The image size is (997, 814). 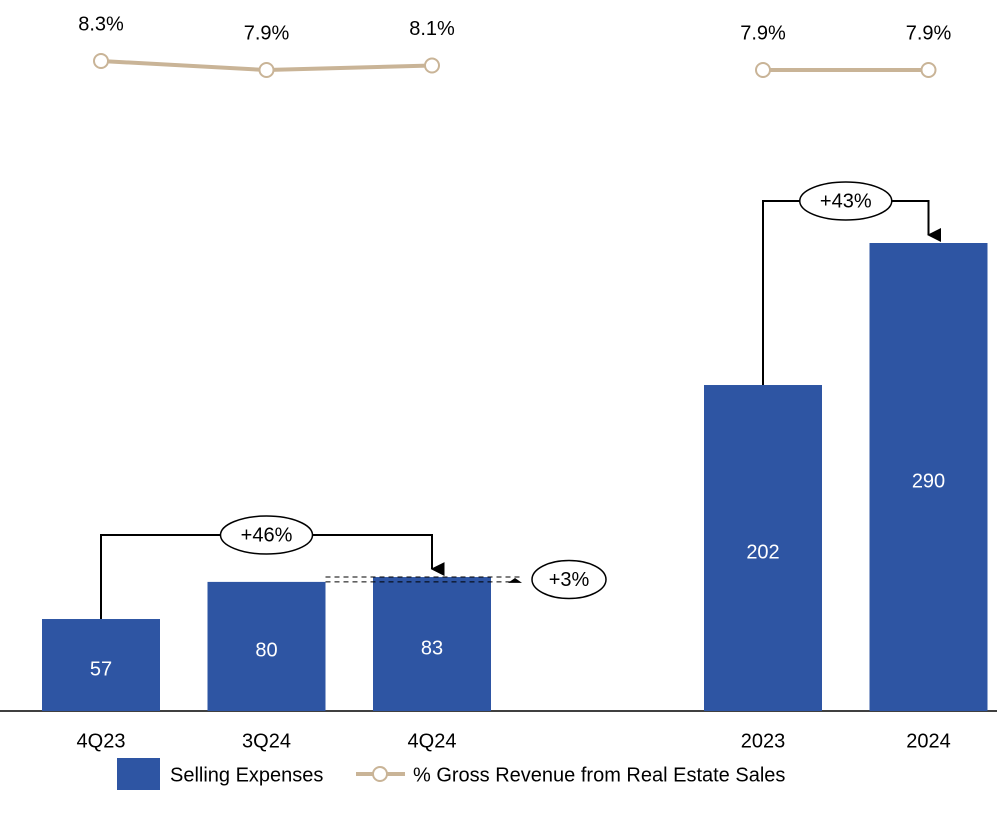 I want to click on annotation-text: +43%, so click(x=846, y=201).